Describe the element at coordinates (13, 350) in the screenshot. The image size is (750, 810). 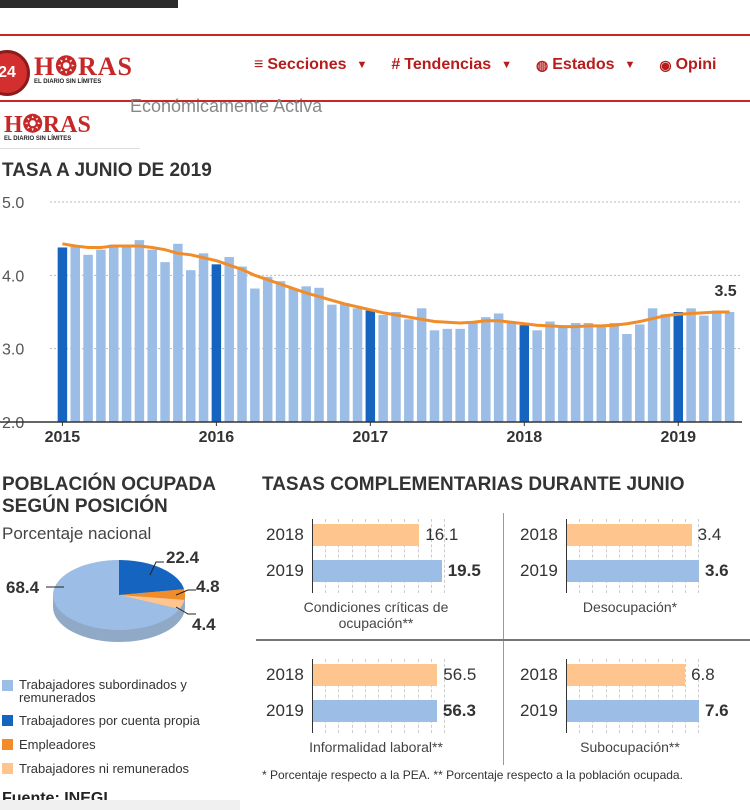
I see `y-tick-label: 3.0` at that location.